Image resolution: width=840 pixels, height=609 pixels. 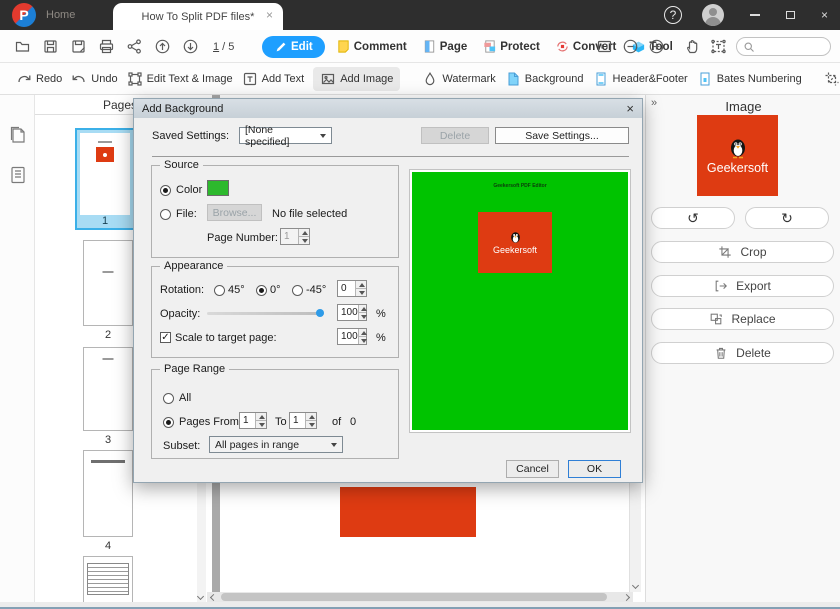 What do you see at coordinates (832, 79) in the screenshot?
I see `crop-button-toolbar: Crop` at bounding box center [832, 79].